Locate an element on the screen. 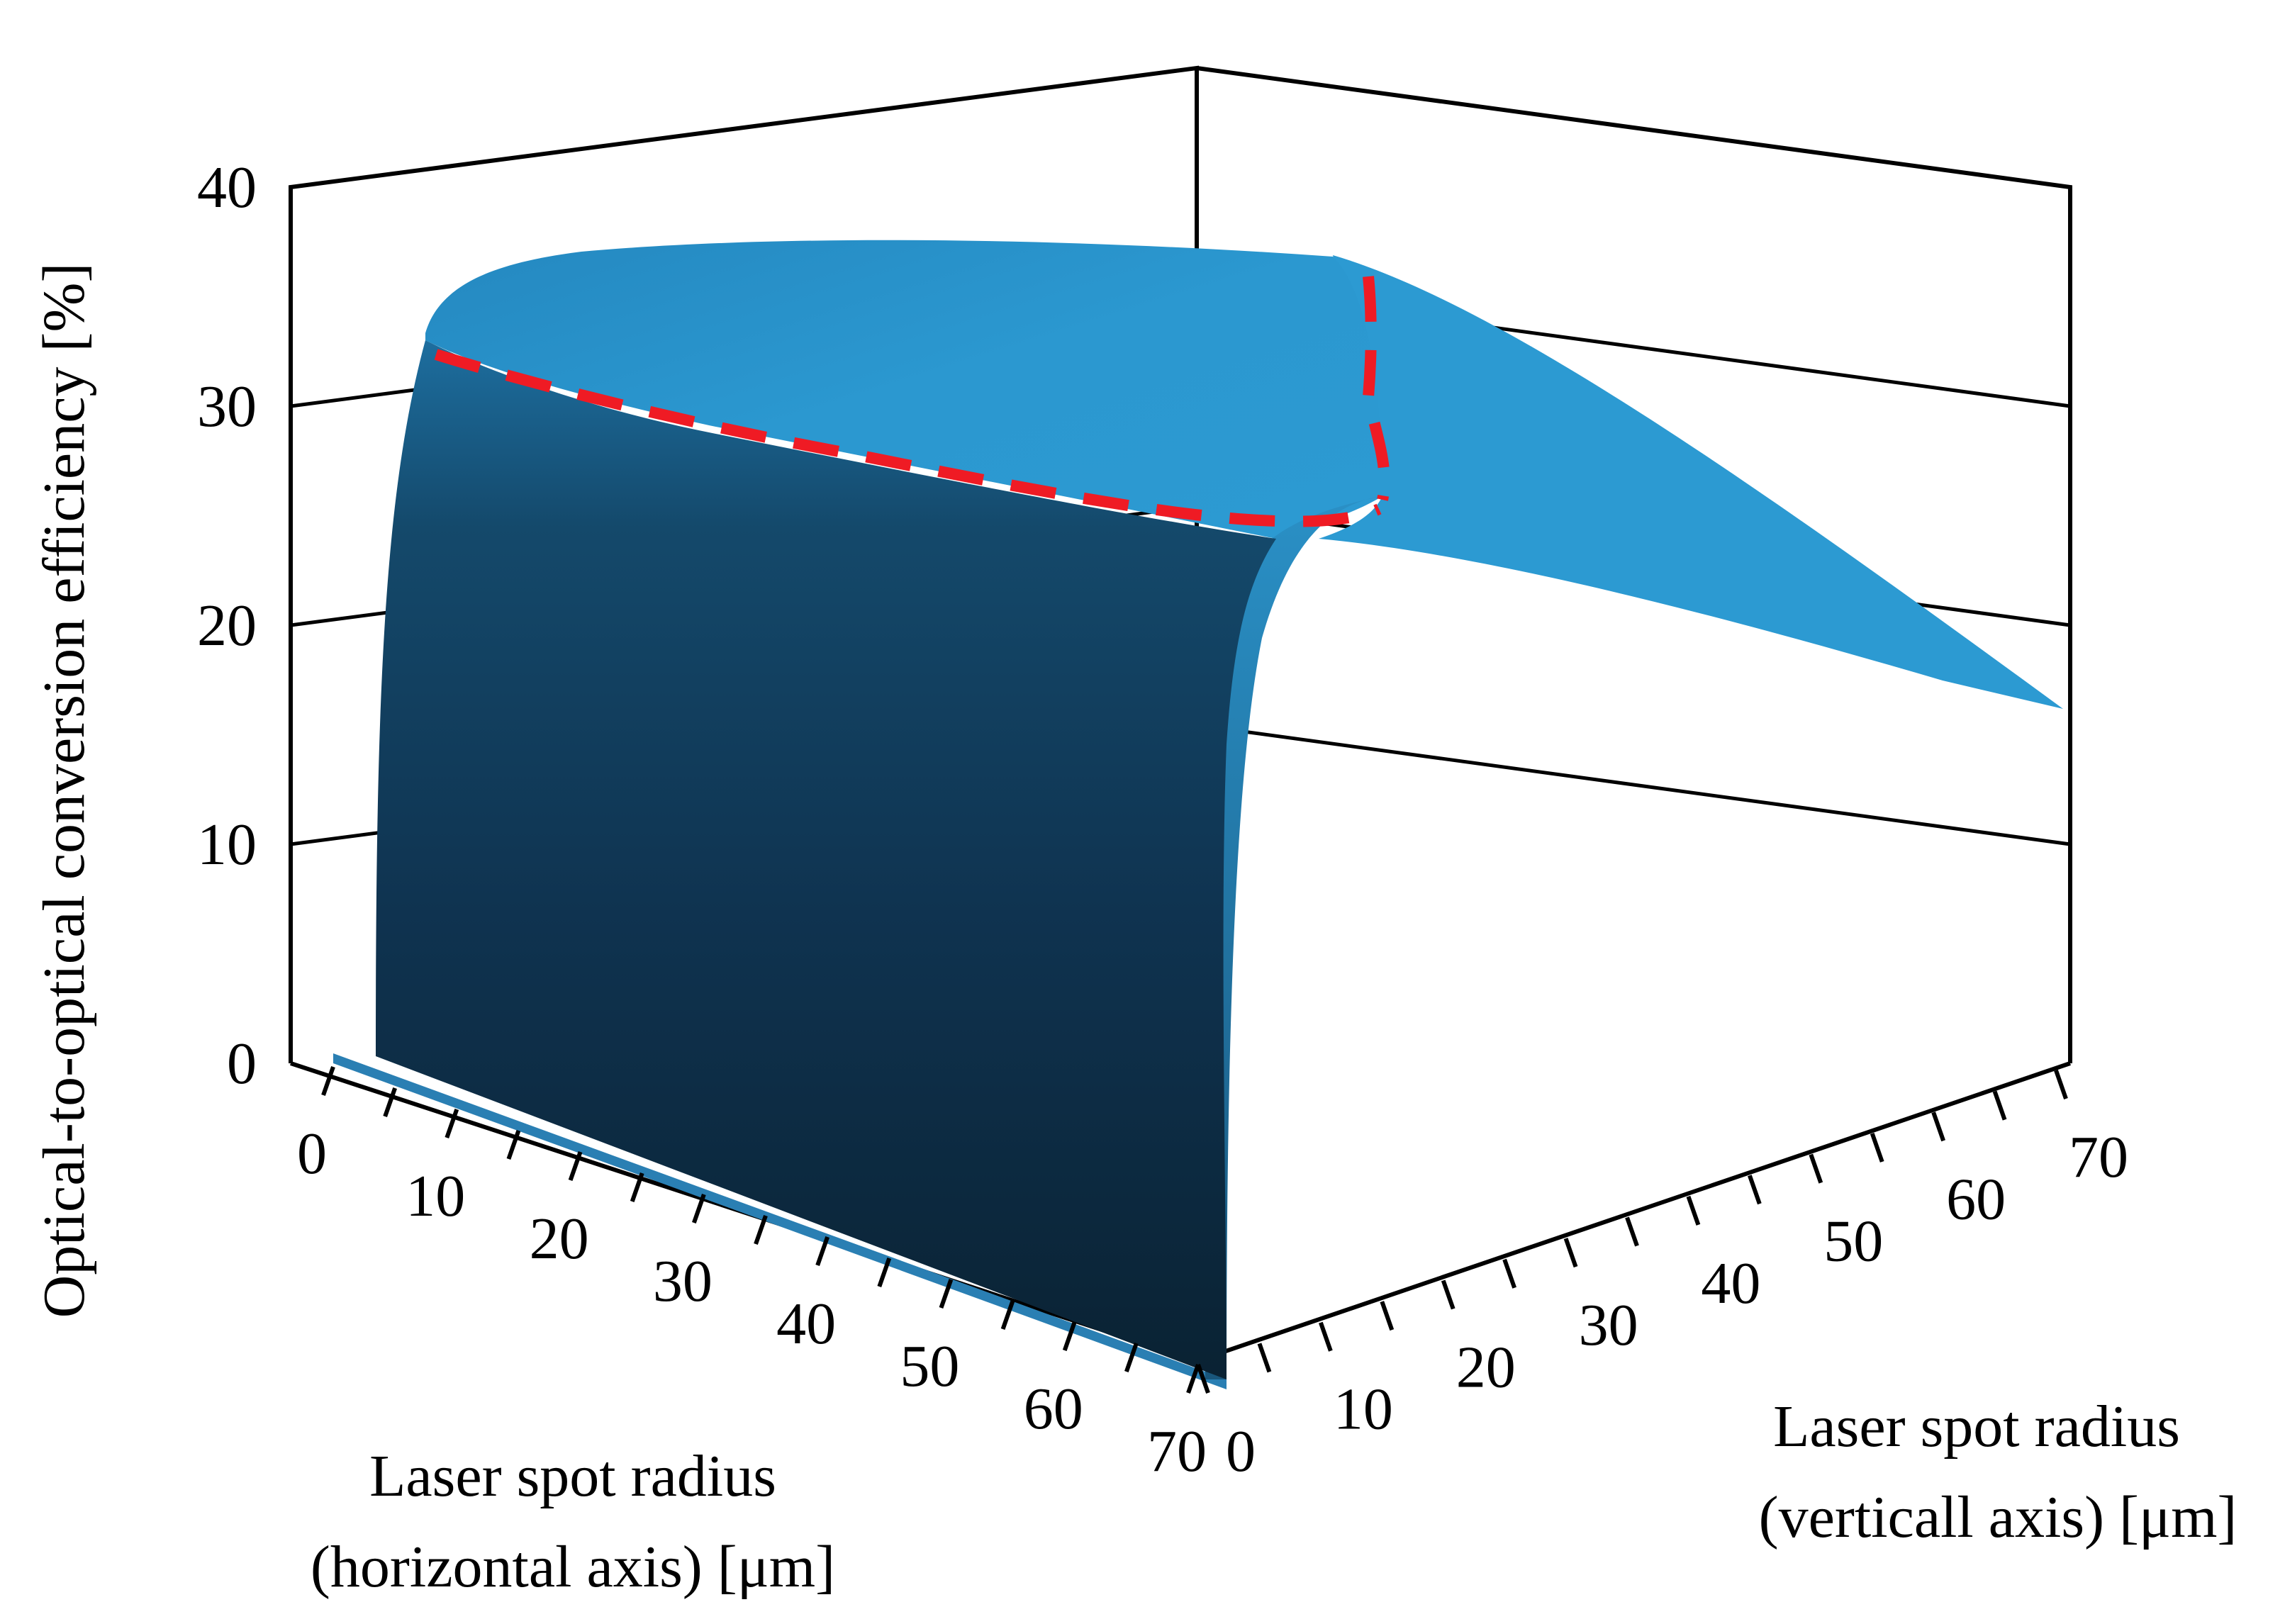 The height and width of the screenshot is (1624, 2285). z-axis-ticks: 0 10 20 30 40 is located at coordinates (227, 626).